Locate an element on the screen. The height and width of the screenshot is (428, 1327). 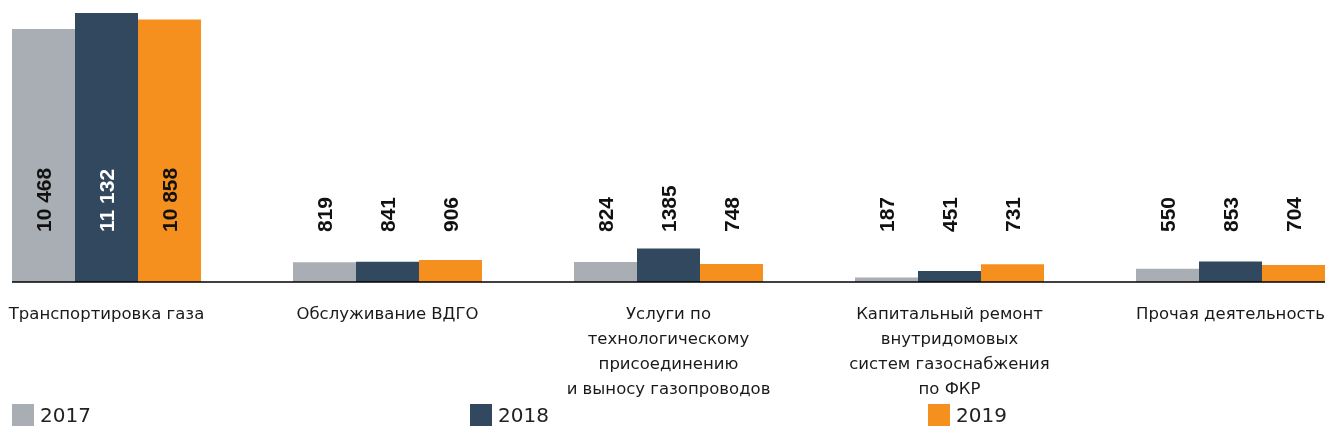
legend-label: 2019 is located at coordinates (981, 415).